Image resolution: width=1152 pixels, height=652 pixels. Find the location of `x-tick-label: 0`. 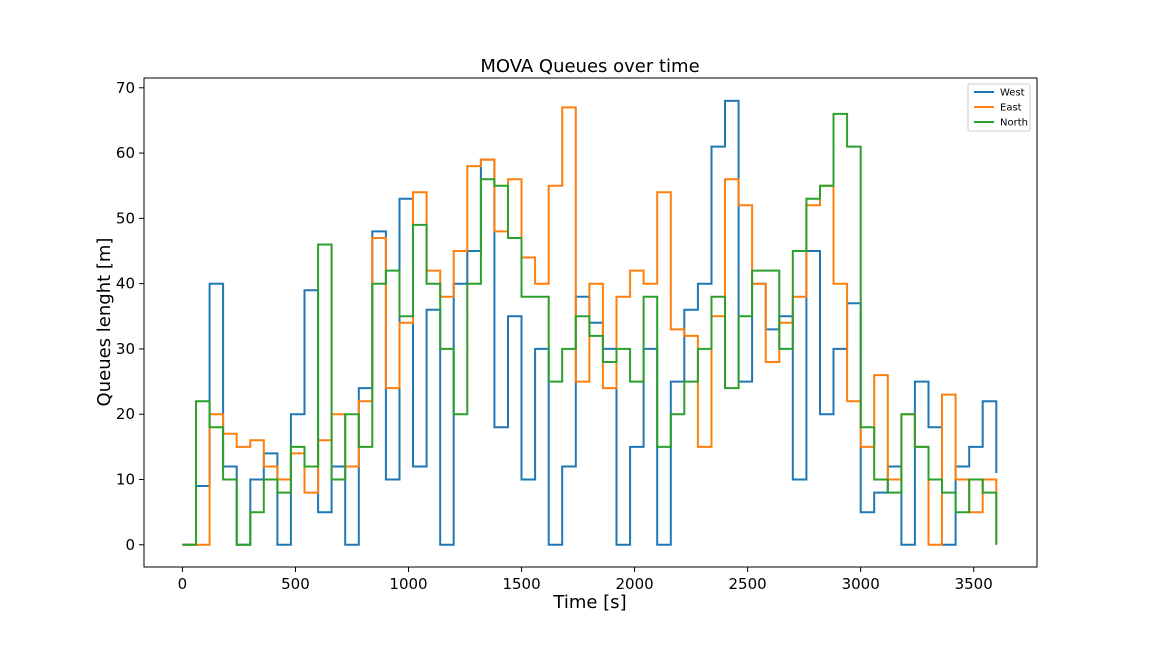

x-tick-label: 0 is located at coordinates (183, 584).